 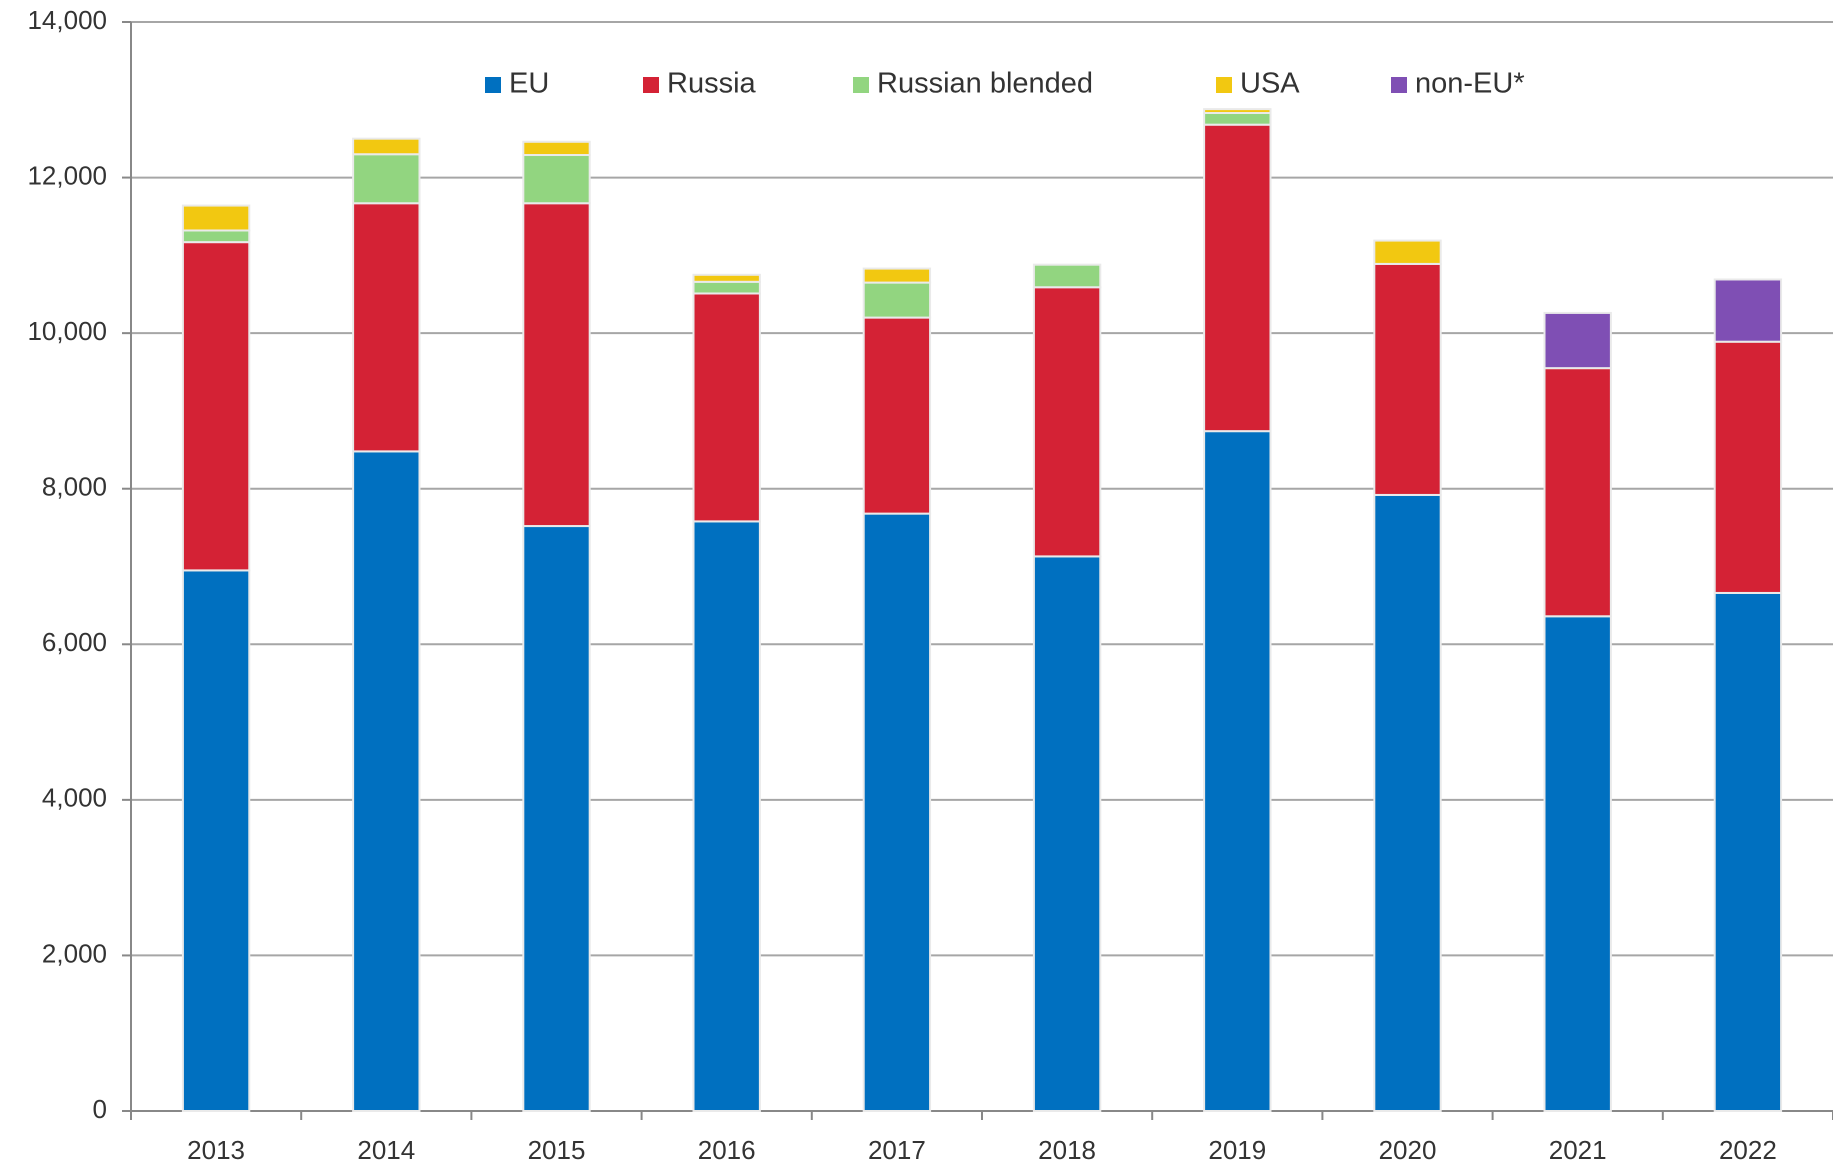 I want to click on legend-label: USA, so click(x=1270, y=84).